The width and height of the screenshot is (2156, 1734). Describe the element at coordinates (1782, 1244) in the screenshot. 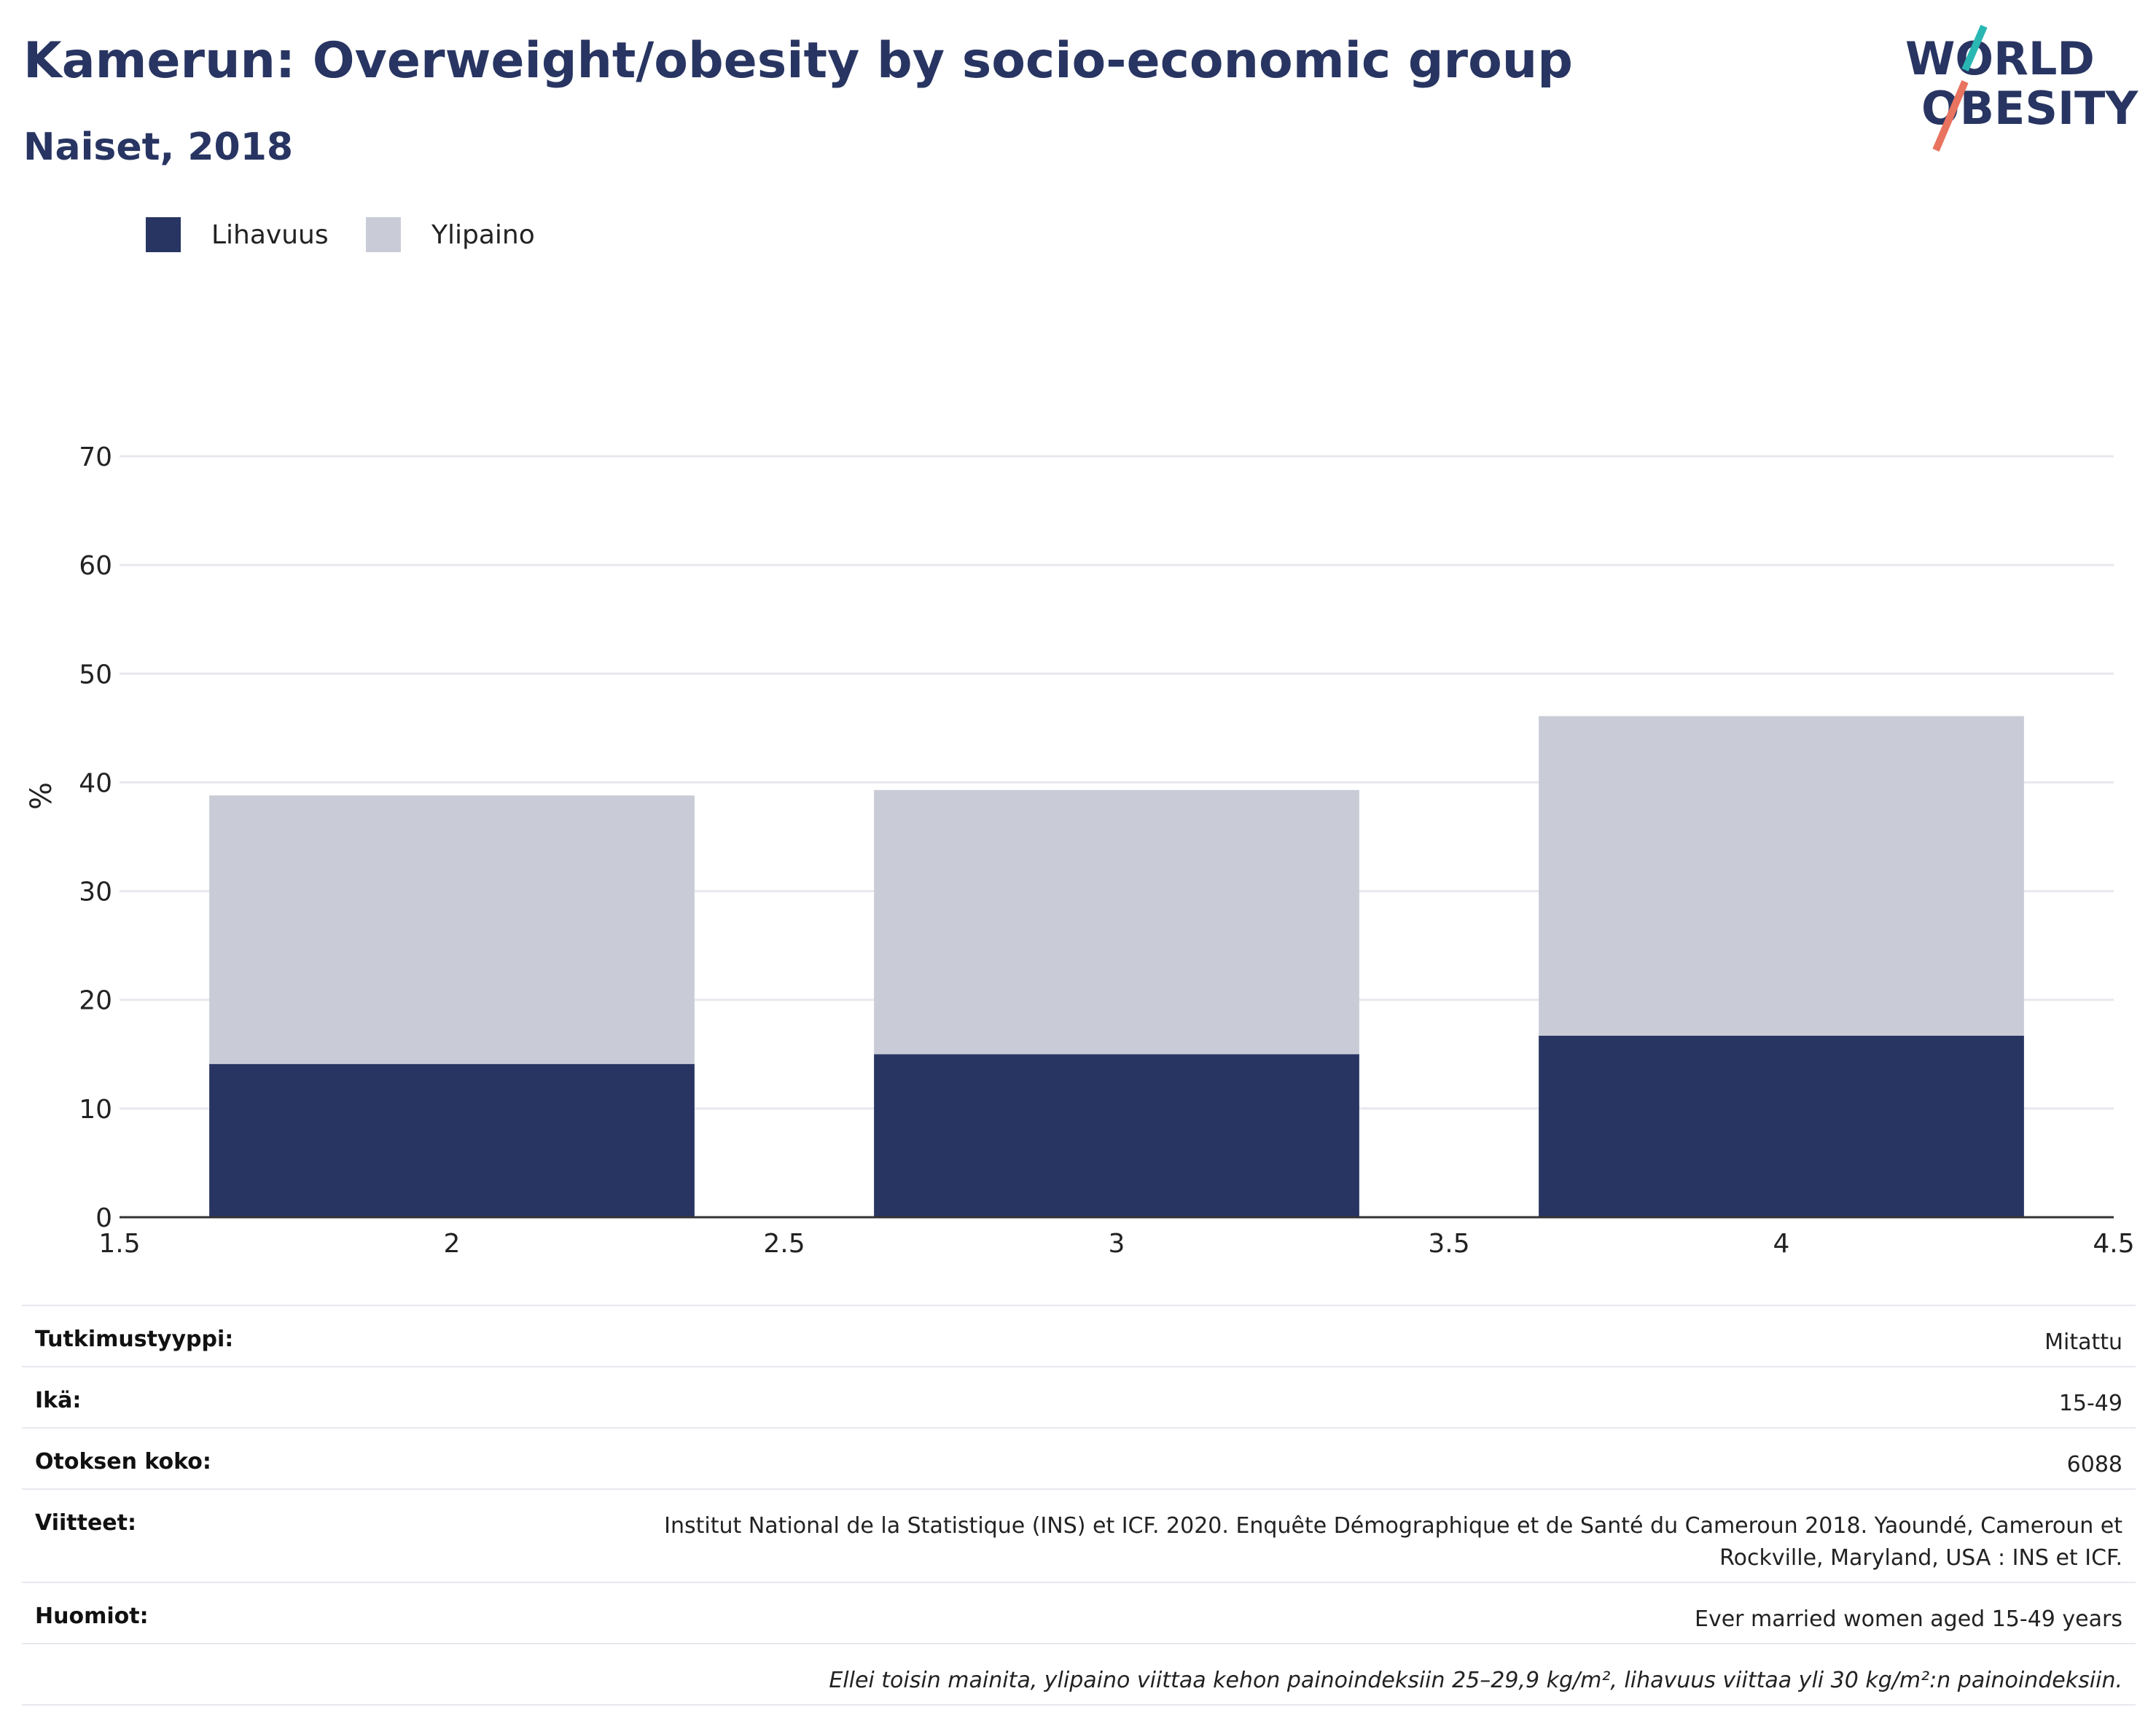

I see `x-tick-label: 4` at that location.